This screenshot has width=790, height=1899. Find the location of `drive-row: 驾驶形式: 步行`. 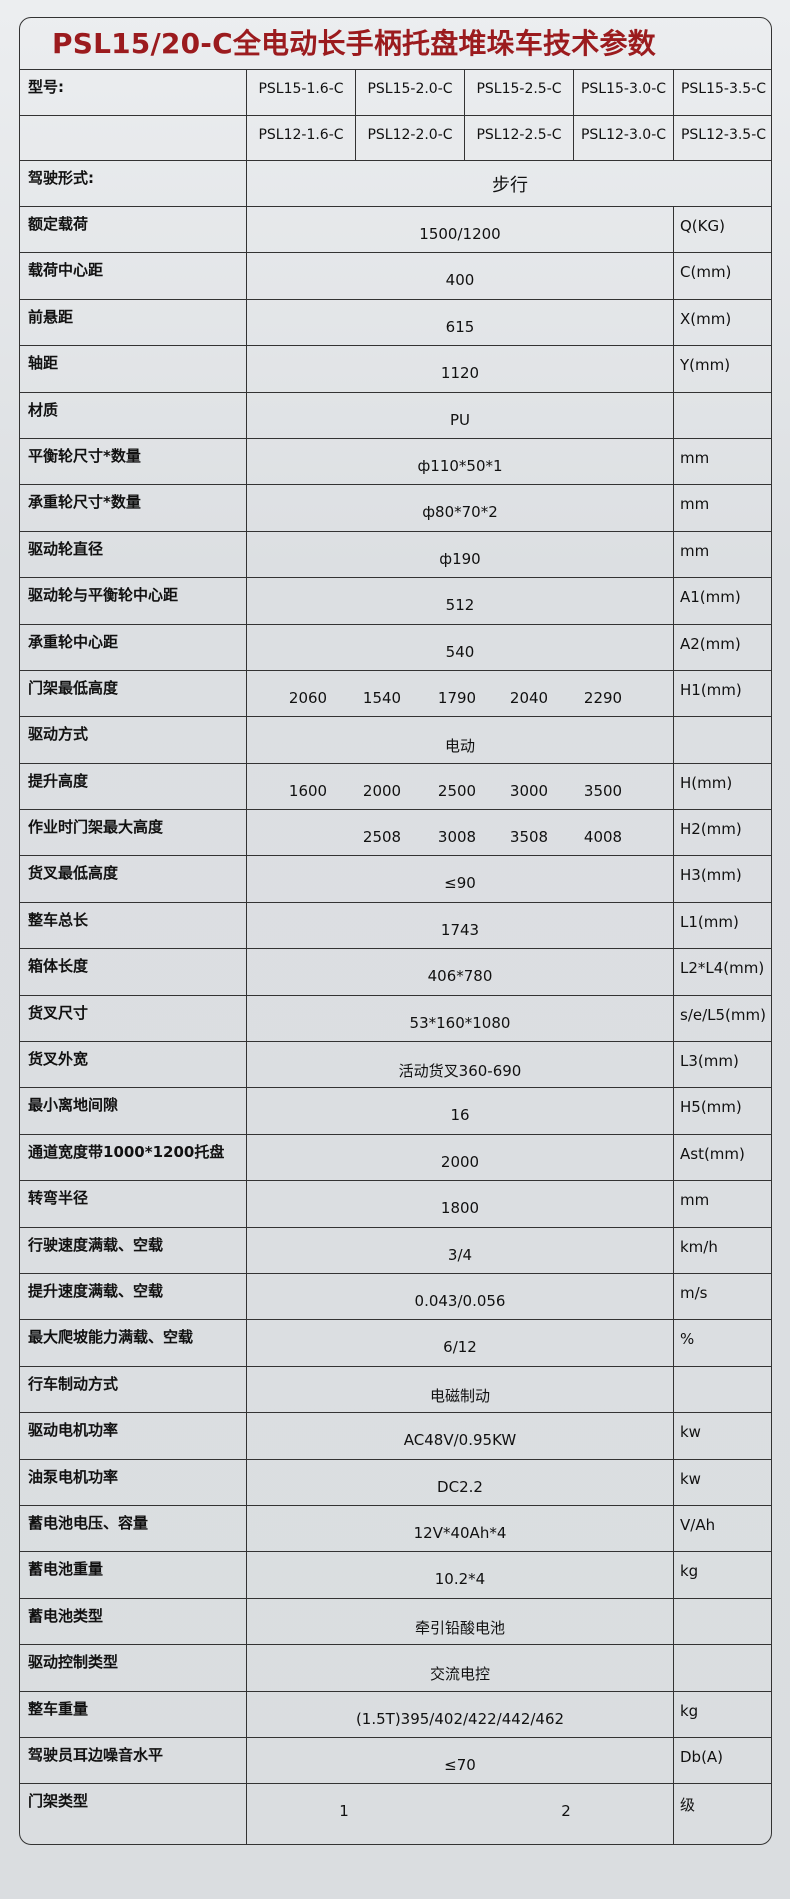

drive-row: 驾驶形式: 步行 is located at coordinates (395, 184).